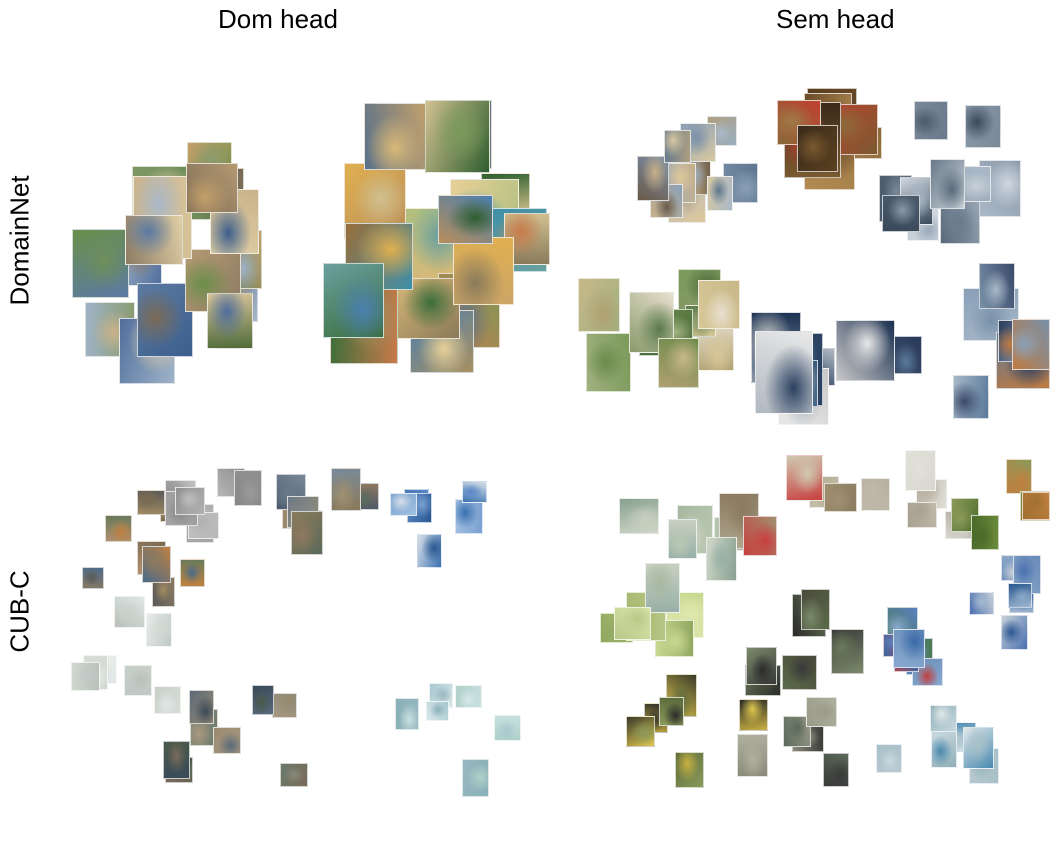  I want to click on row-title-cub-c: CUB-C, so click(19, 611).